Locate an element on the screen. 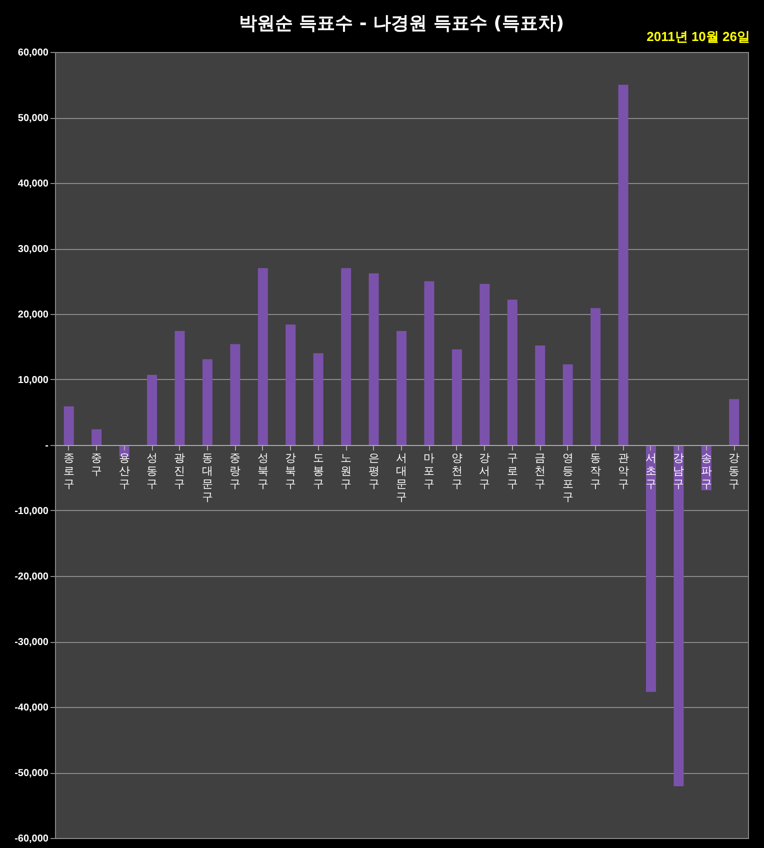 The height and width of the screenshot is (848, 764). y-tick-label: 50,000 is located at coordinates (33, 118).